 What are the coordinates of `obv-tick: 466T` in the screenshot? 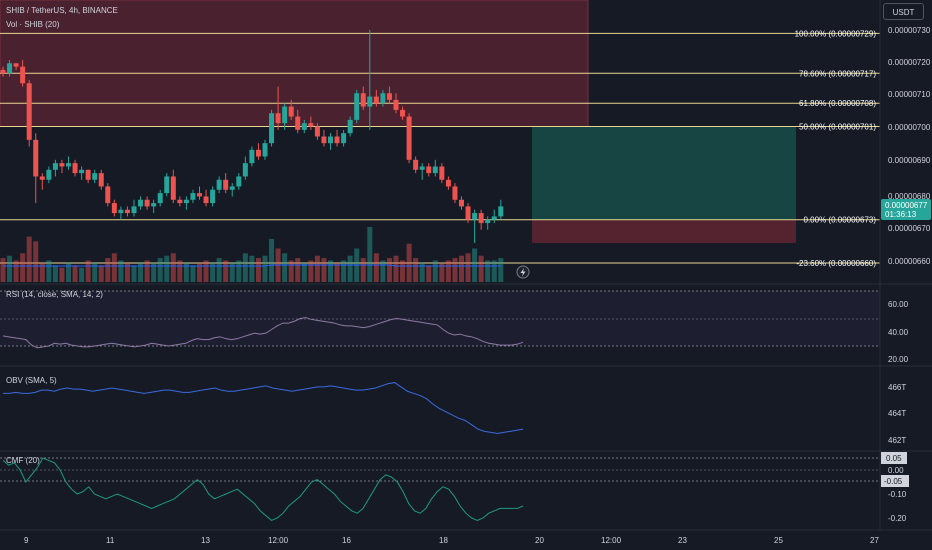 It's located at (897, 387).